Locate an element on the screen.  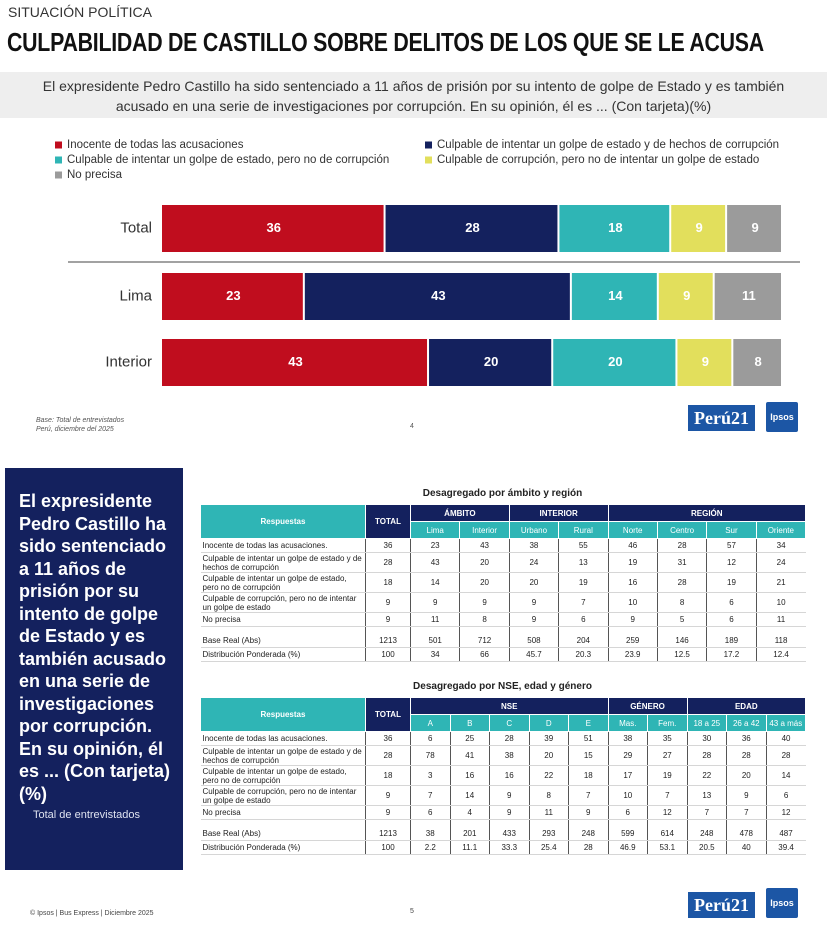
kicker: SITUACIÓN POLÍTICA is located at coordinates (80, 12).